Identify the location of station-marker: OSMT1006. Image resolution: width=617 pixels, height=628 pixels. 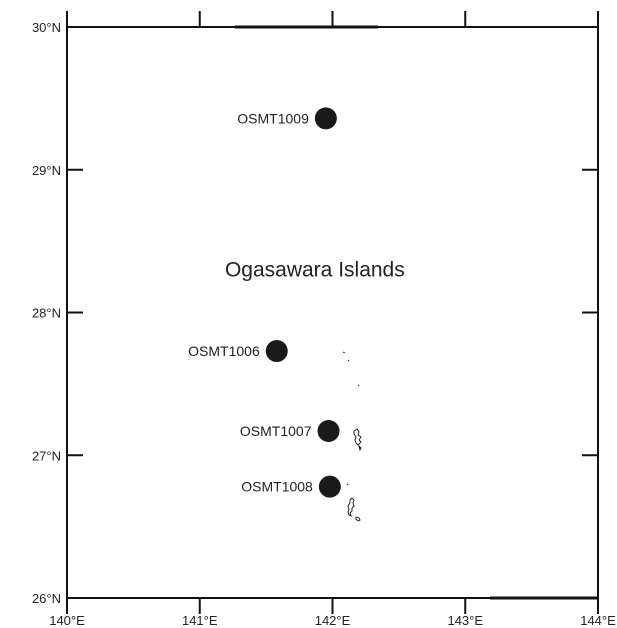
(238, 351).